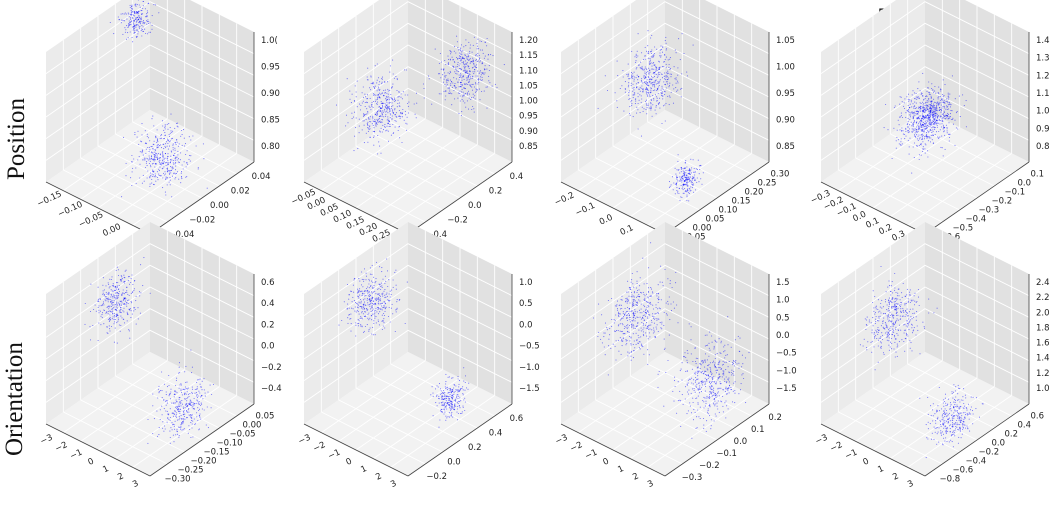  Describe the element at coordinates (785, 147) in the screenshot. I see `z-tick-label: 0.85` at that location.